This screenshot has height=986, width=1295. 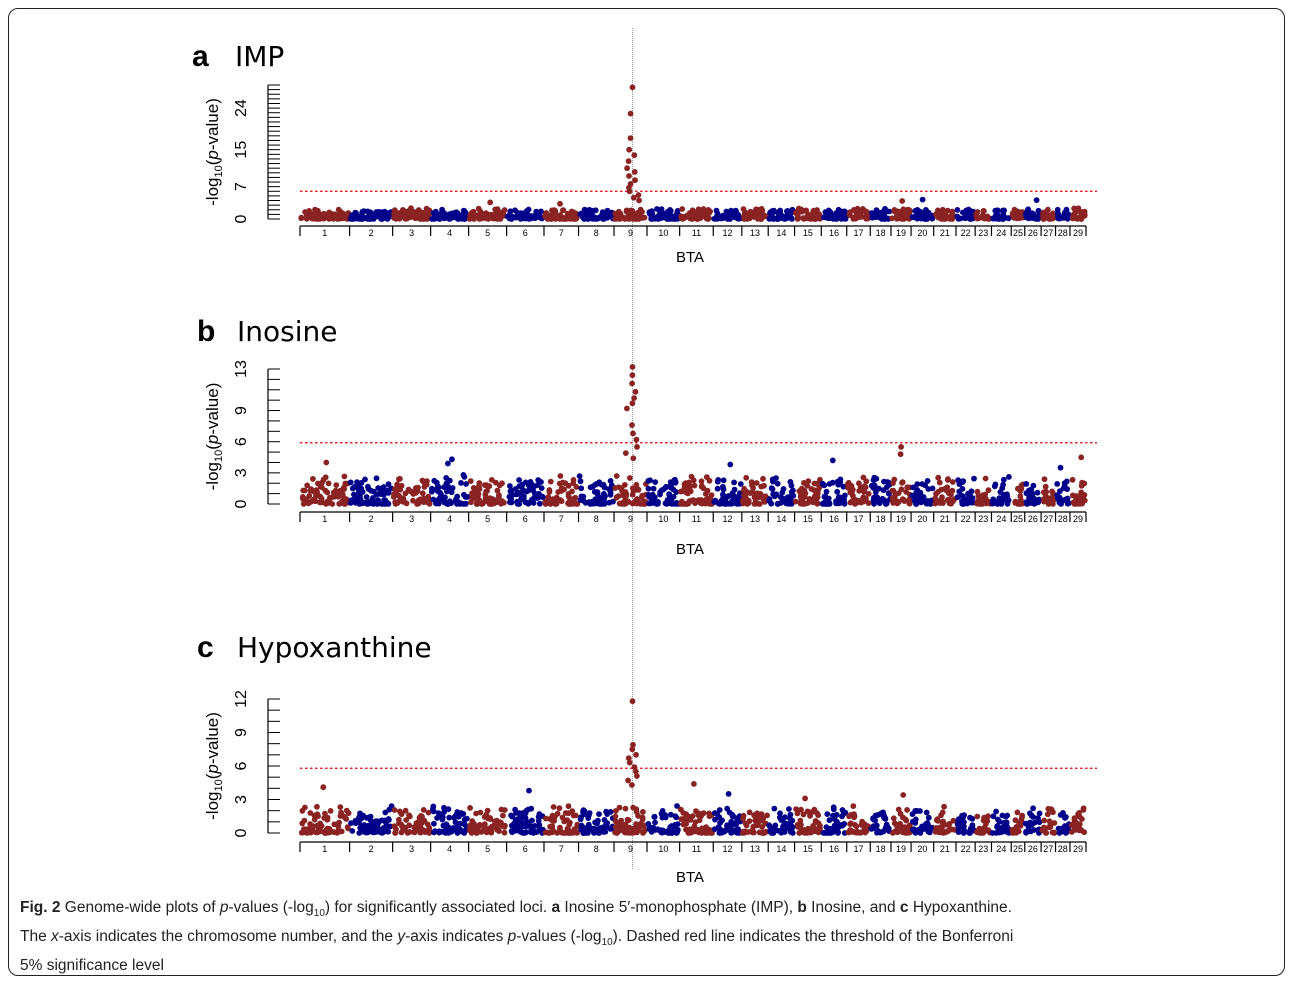 What do you see at coordinates (259, 56) in the screenshot?
I see `panel-title: IMP` at bounding box center [259, 56].